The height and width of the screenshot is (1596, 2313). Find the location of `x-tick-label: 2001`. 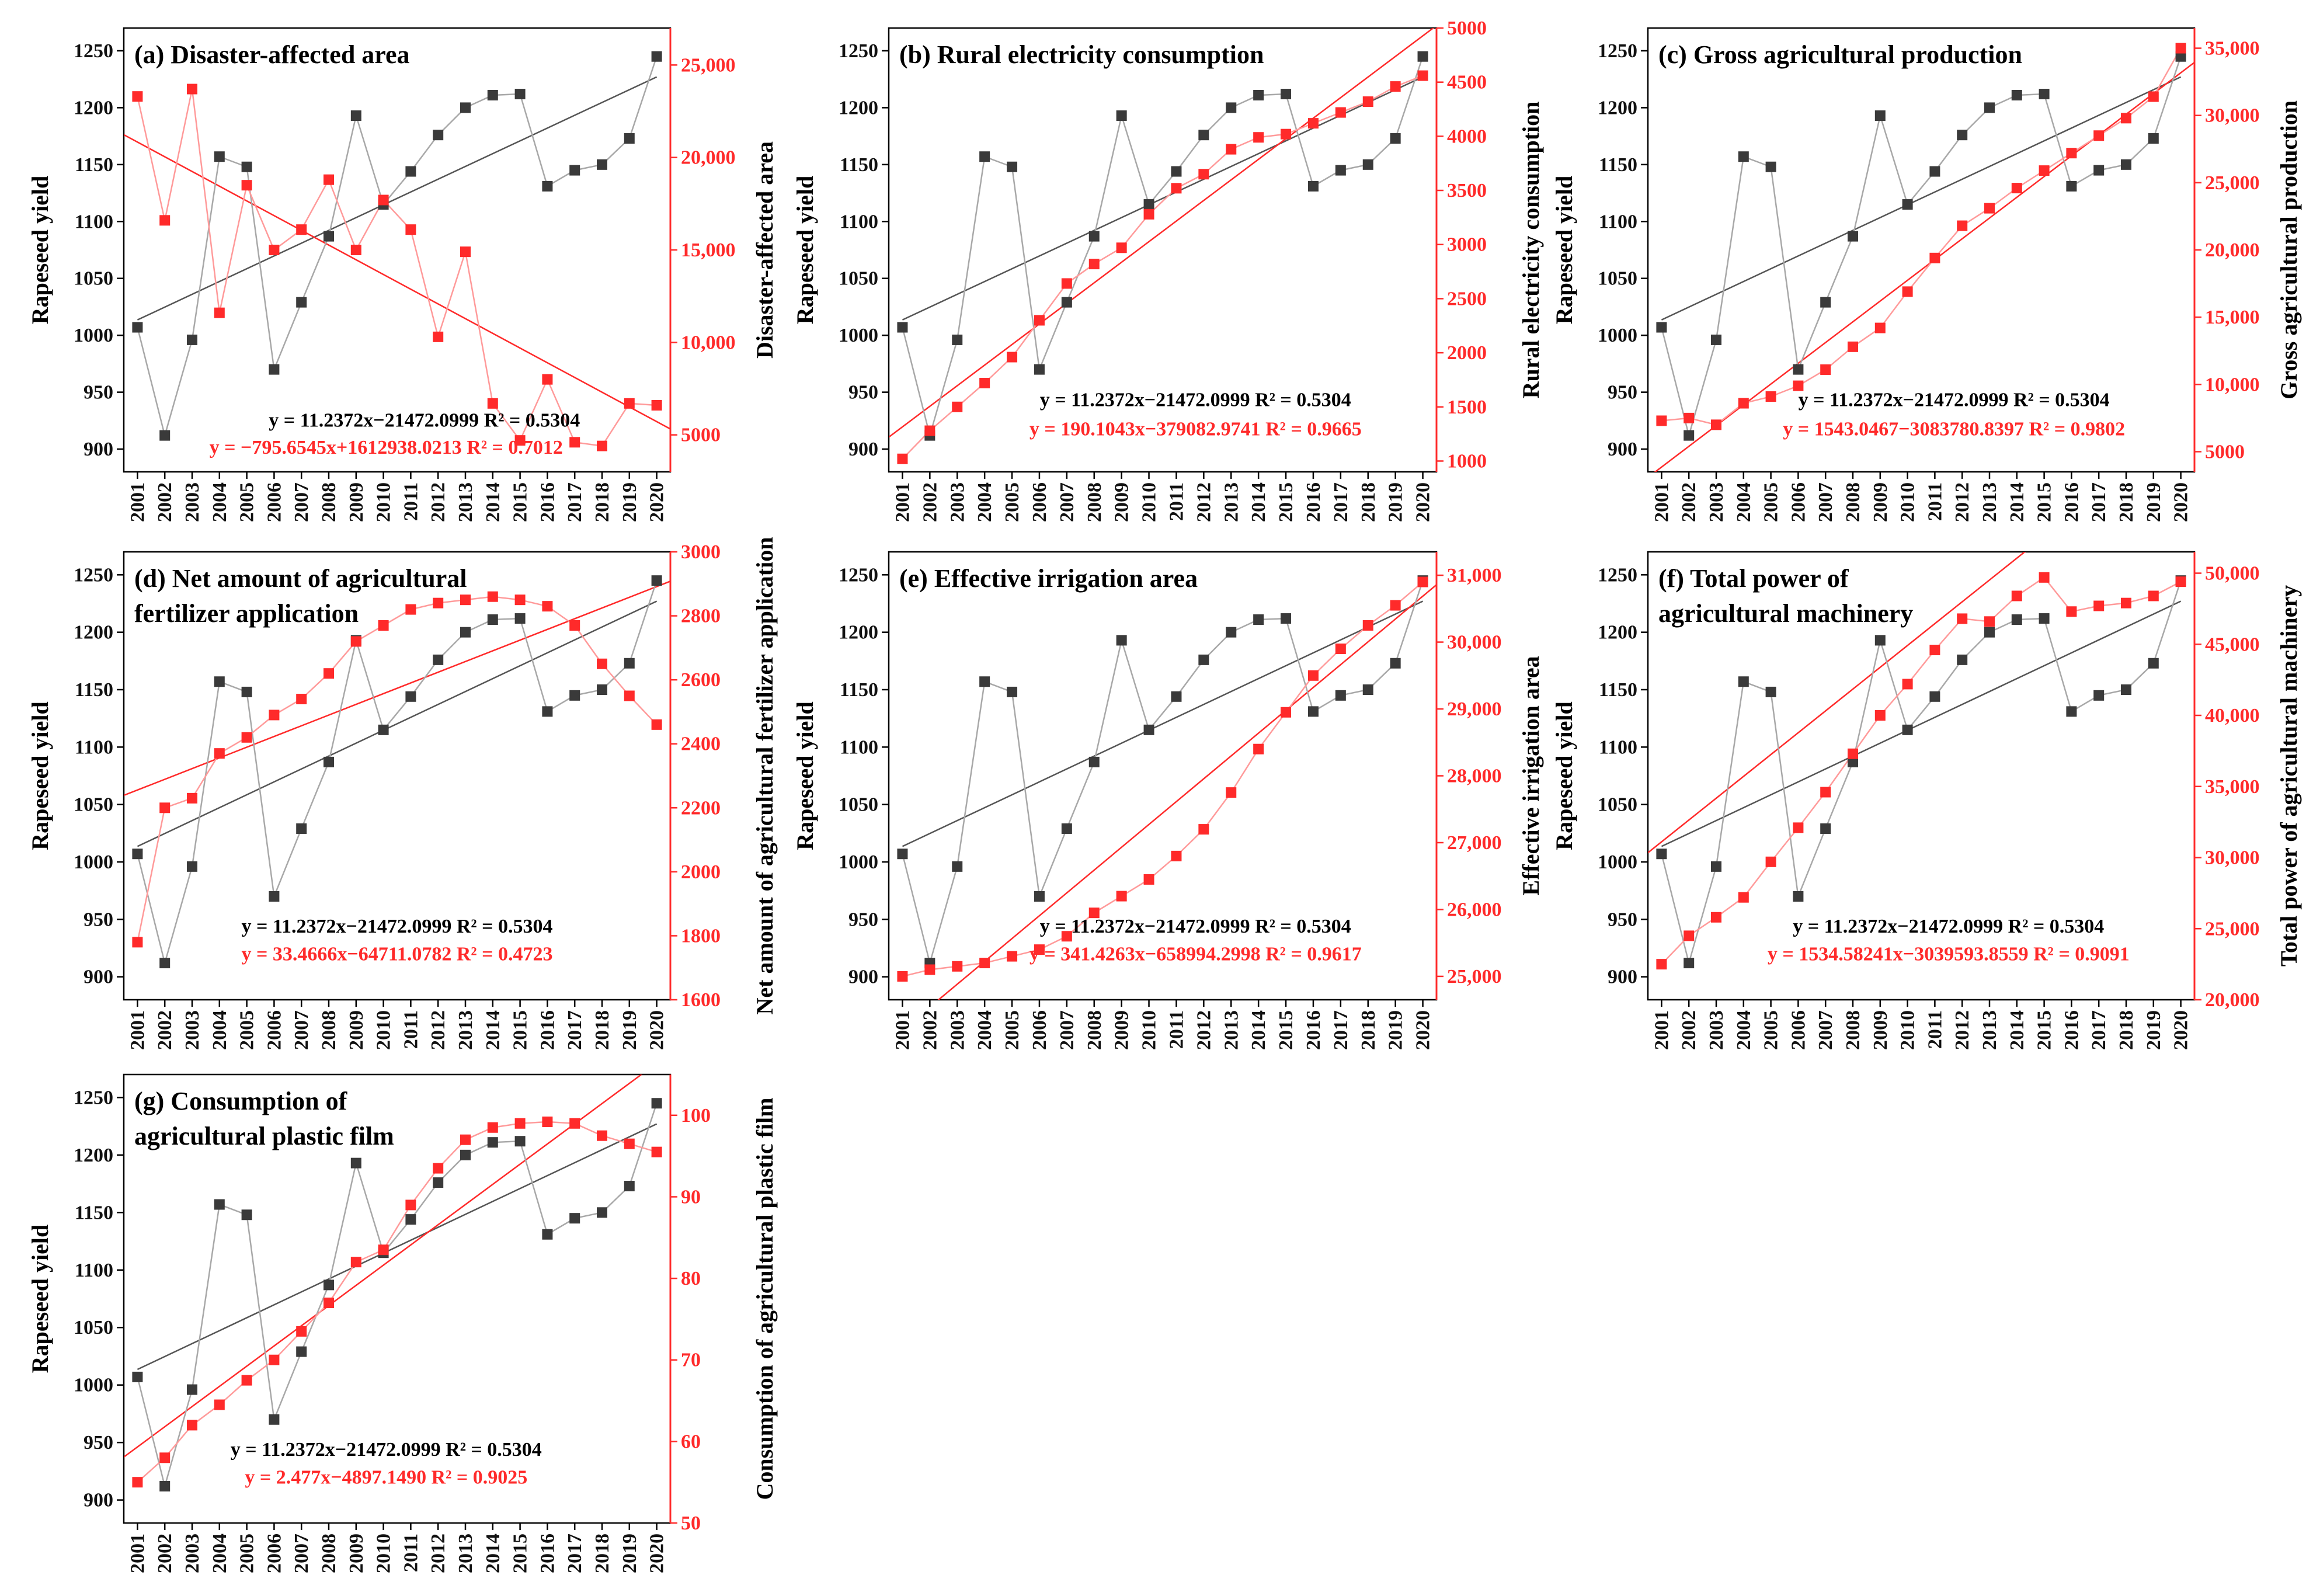

x-tick-label: 2001 is located at coordinates (137, 502).